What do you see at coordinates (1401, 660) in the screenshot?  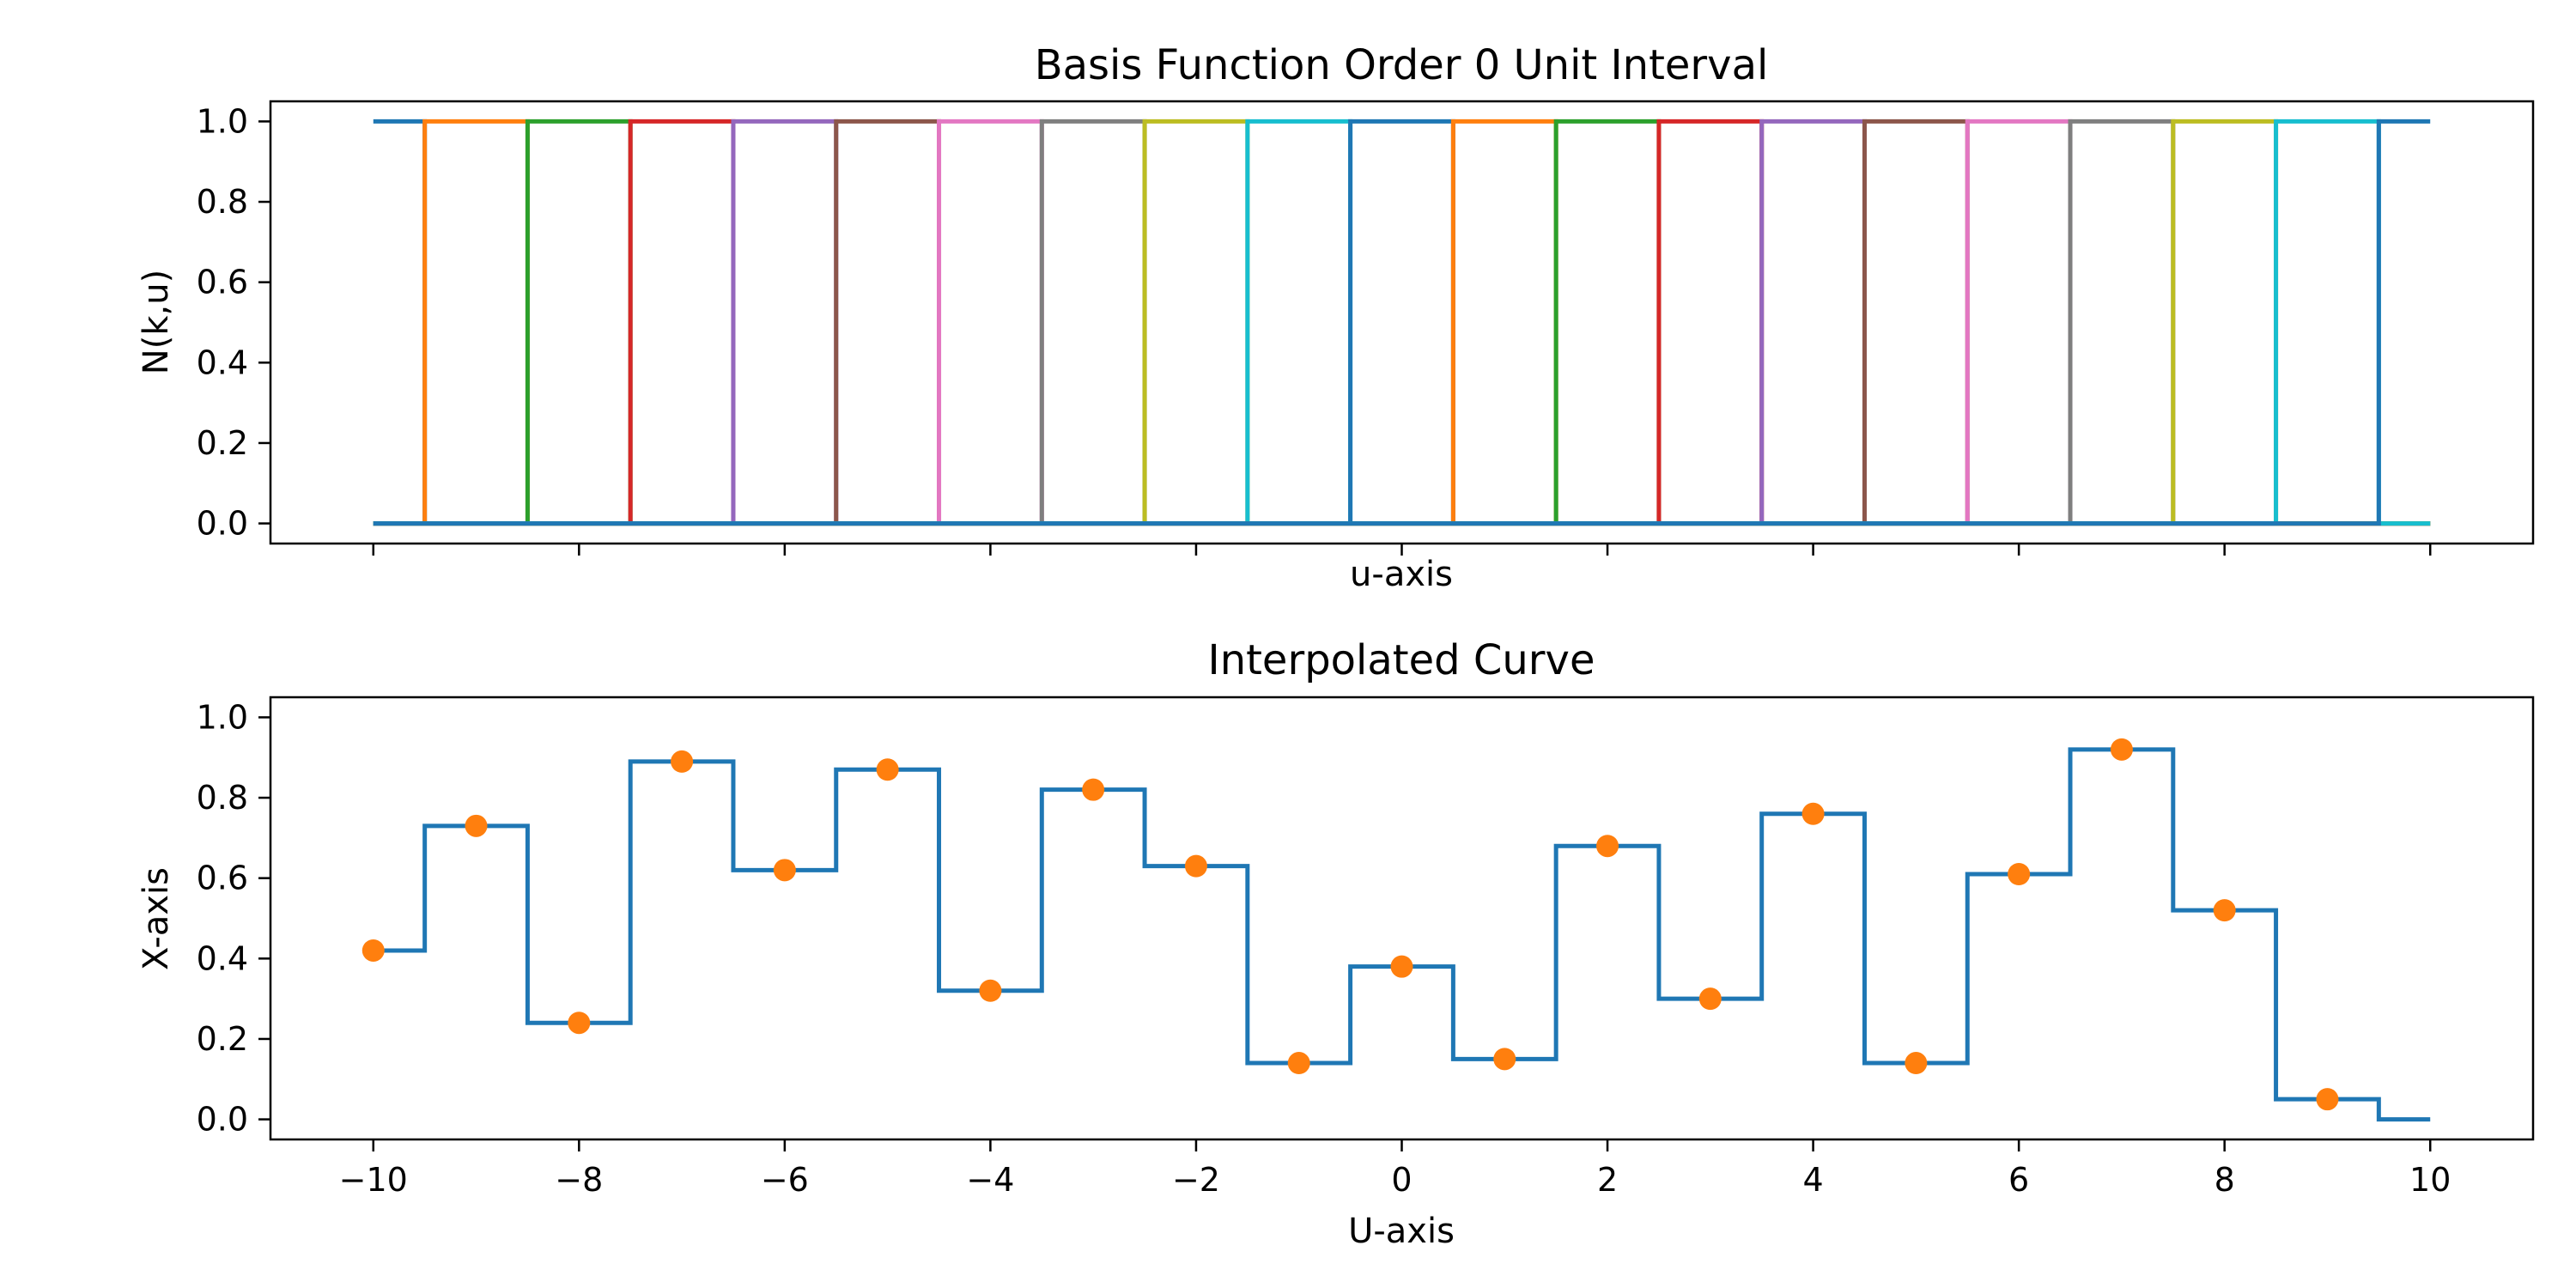 I see `interpolated-curve-title: Interpolated Curve` at bounding box center [1401, 660].